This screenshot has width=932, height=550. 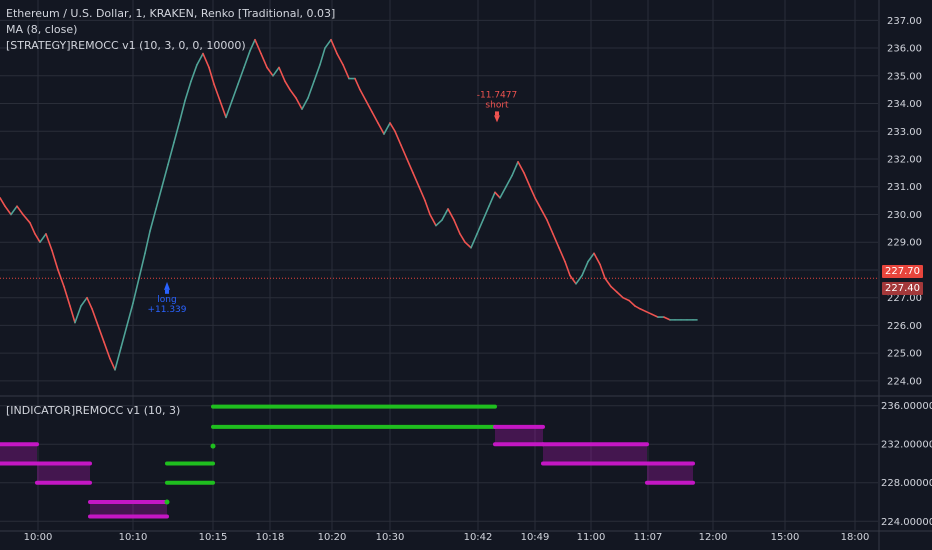 I want to click on indicator-legend: [INDICATOR]REMOCC v1 (10, 3), so click(x=93, y=410).